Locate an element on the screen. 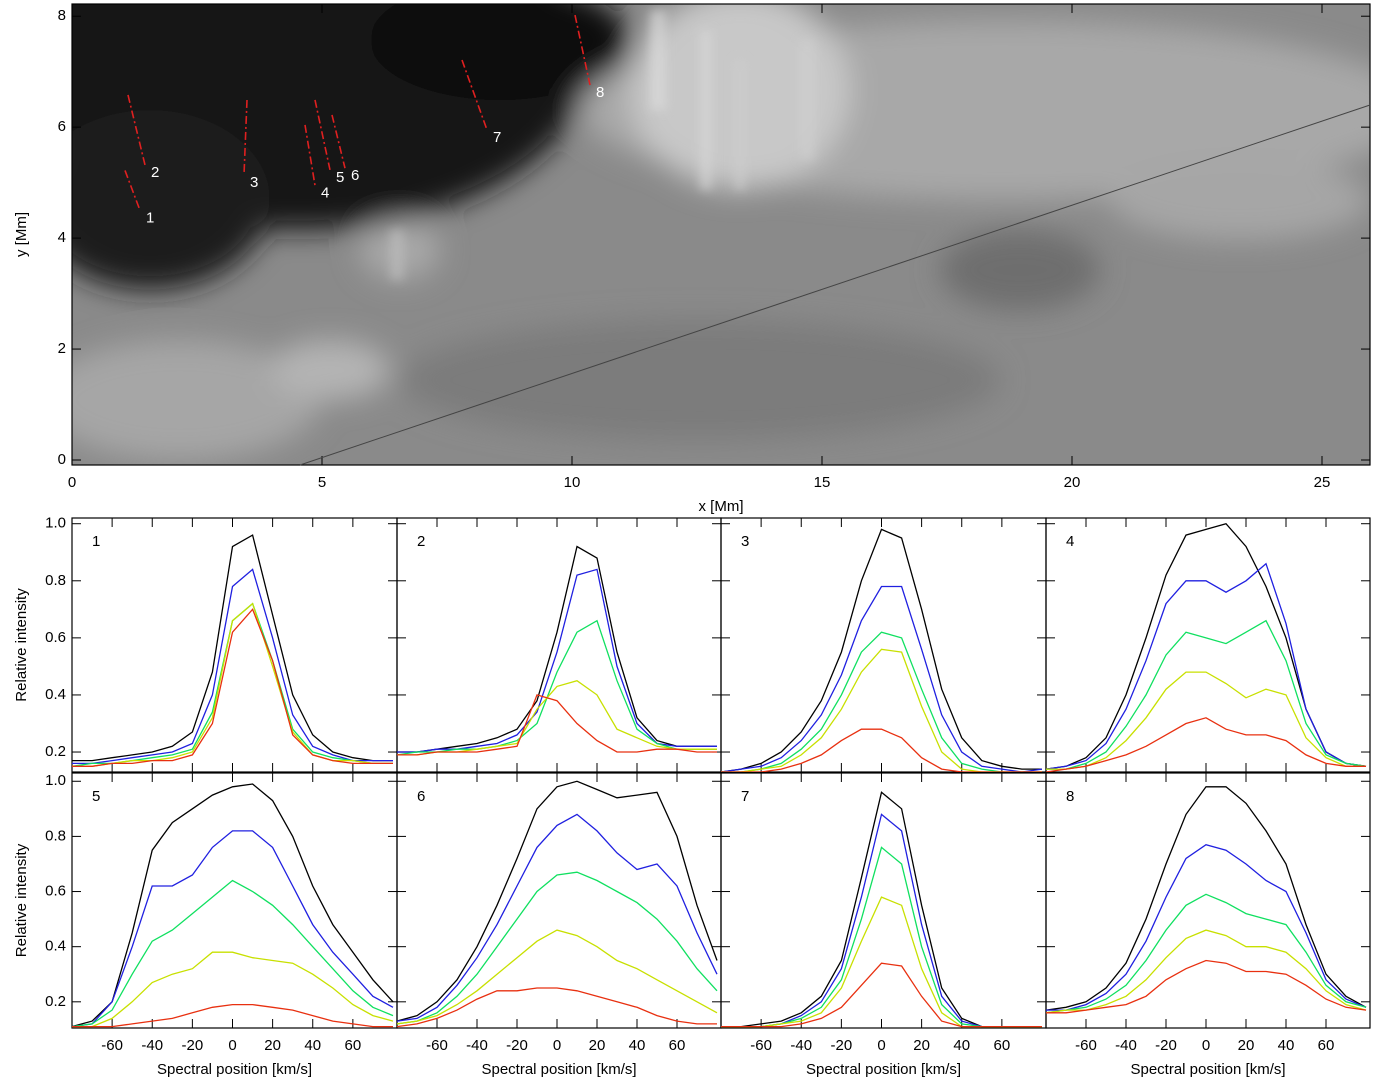 This screenshot has width=1390, height=1090. y-tick-label: 6 is located at coordinates (62, 126).